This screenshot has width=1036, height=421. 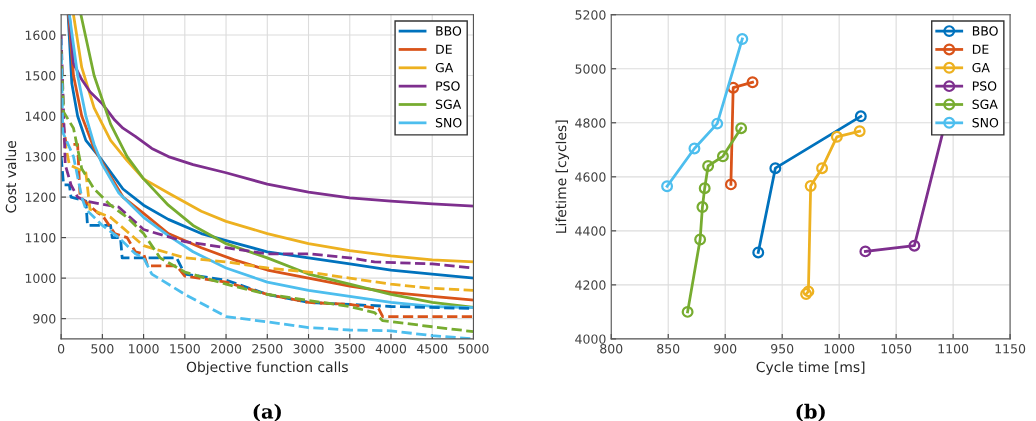 I want to click on y-tick-label: 1400, so click(x=40, y=116).